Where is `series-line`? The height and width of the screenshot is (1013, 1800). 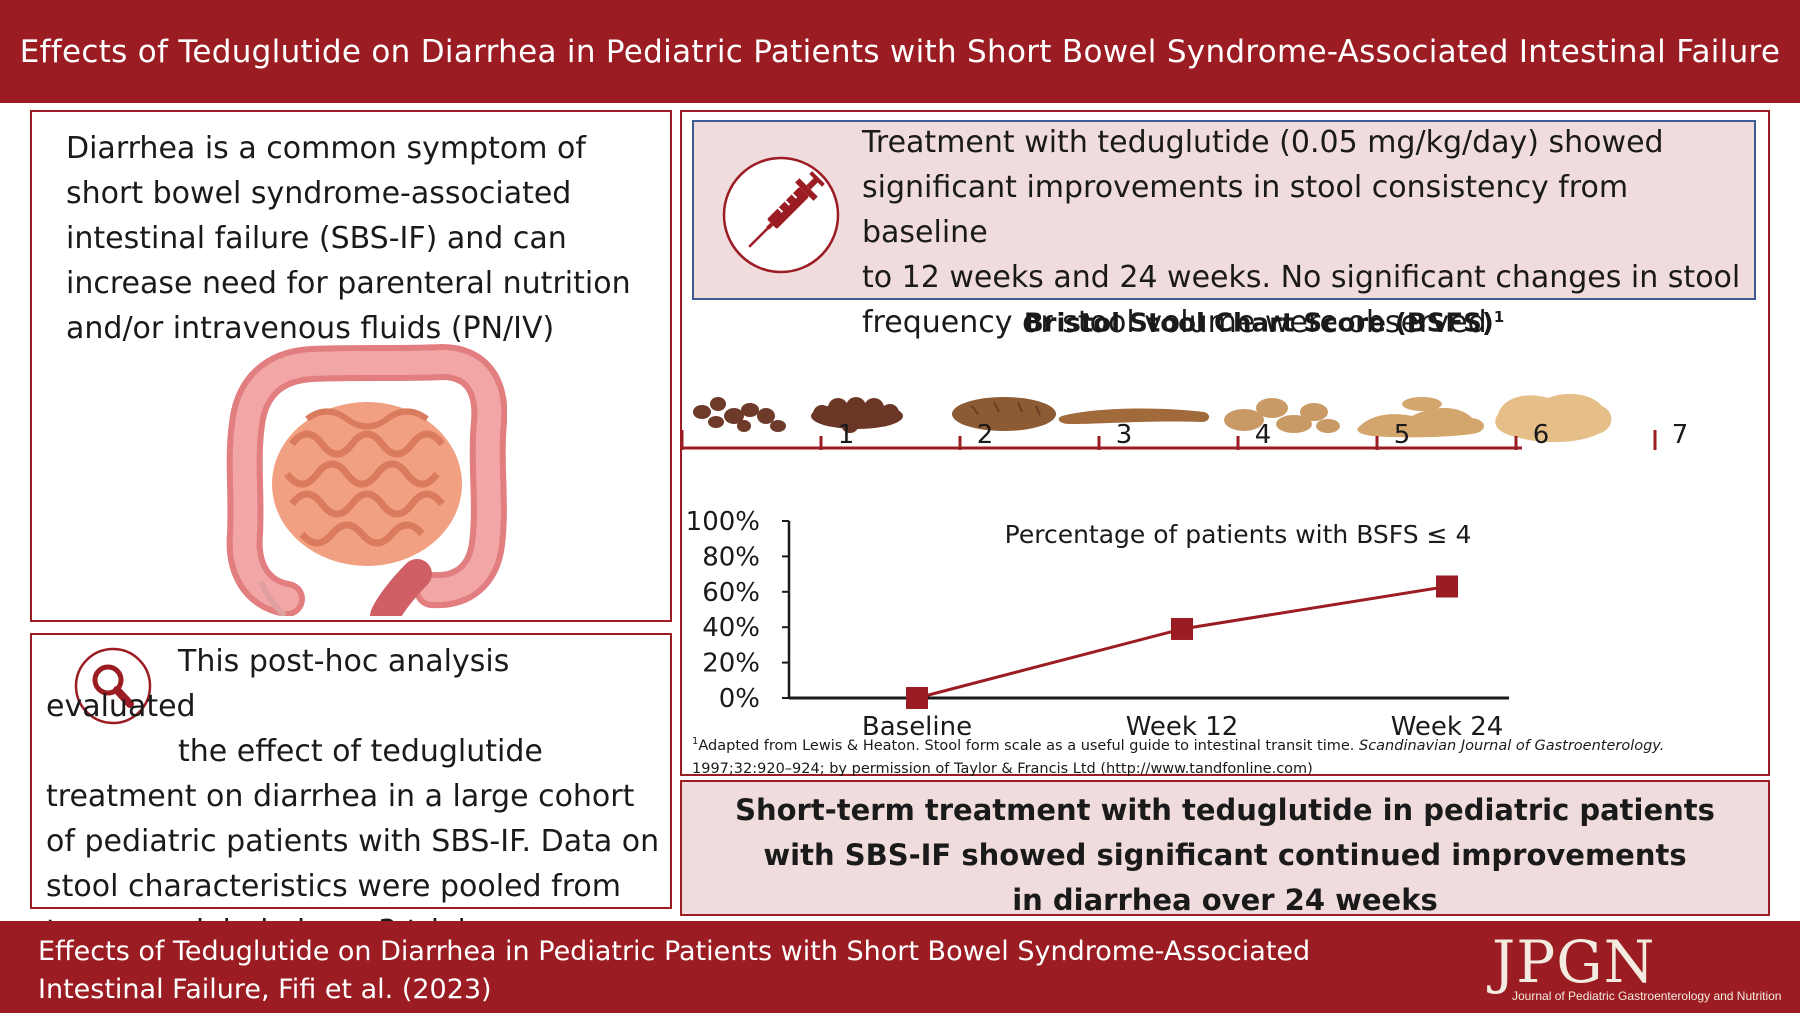
series-line is located at coordinates (1182, 642).